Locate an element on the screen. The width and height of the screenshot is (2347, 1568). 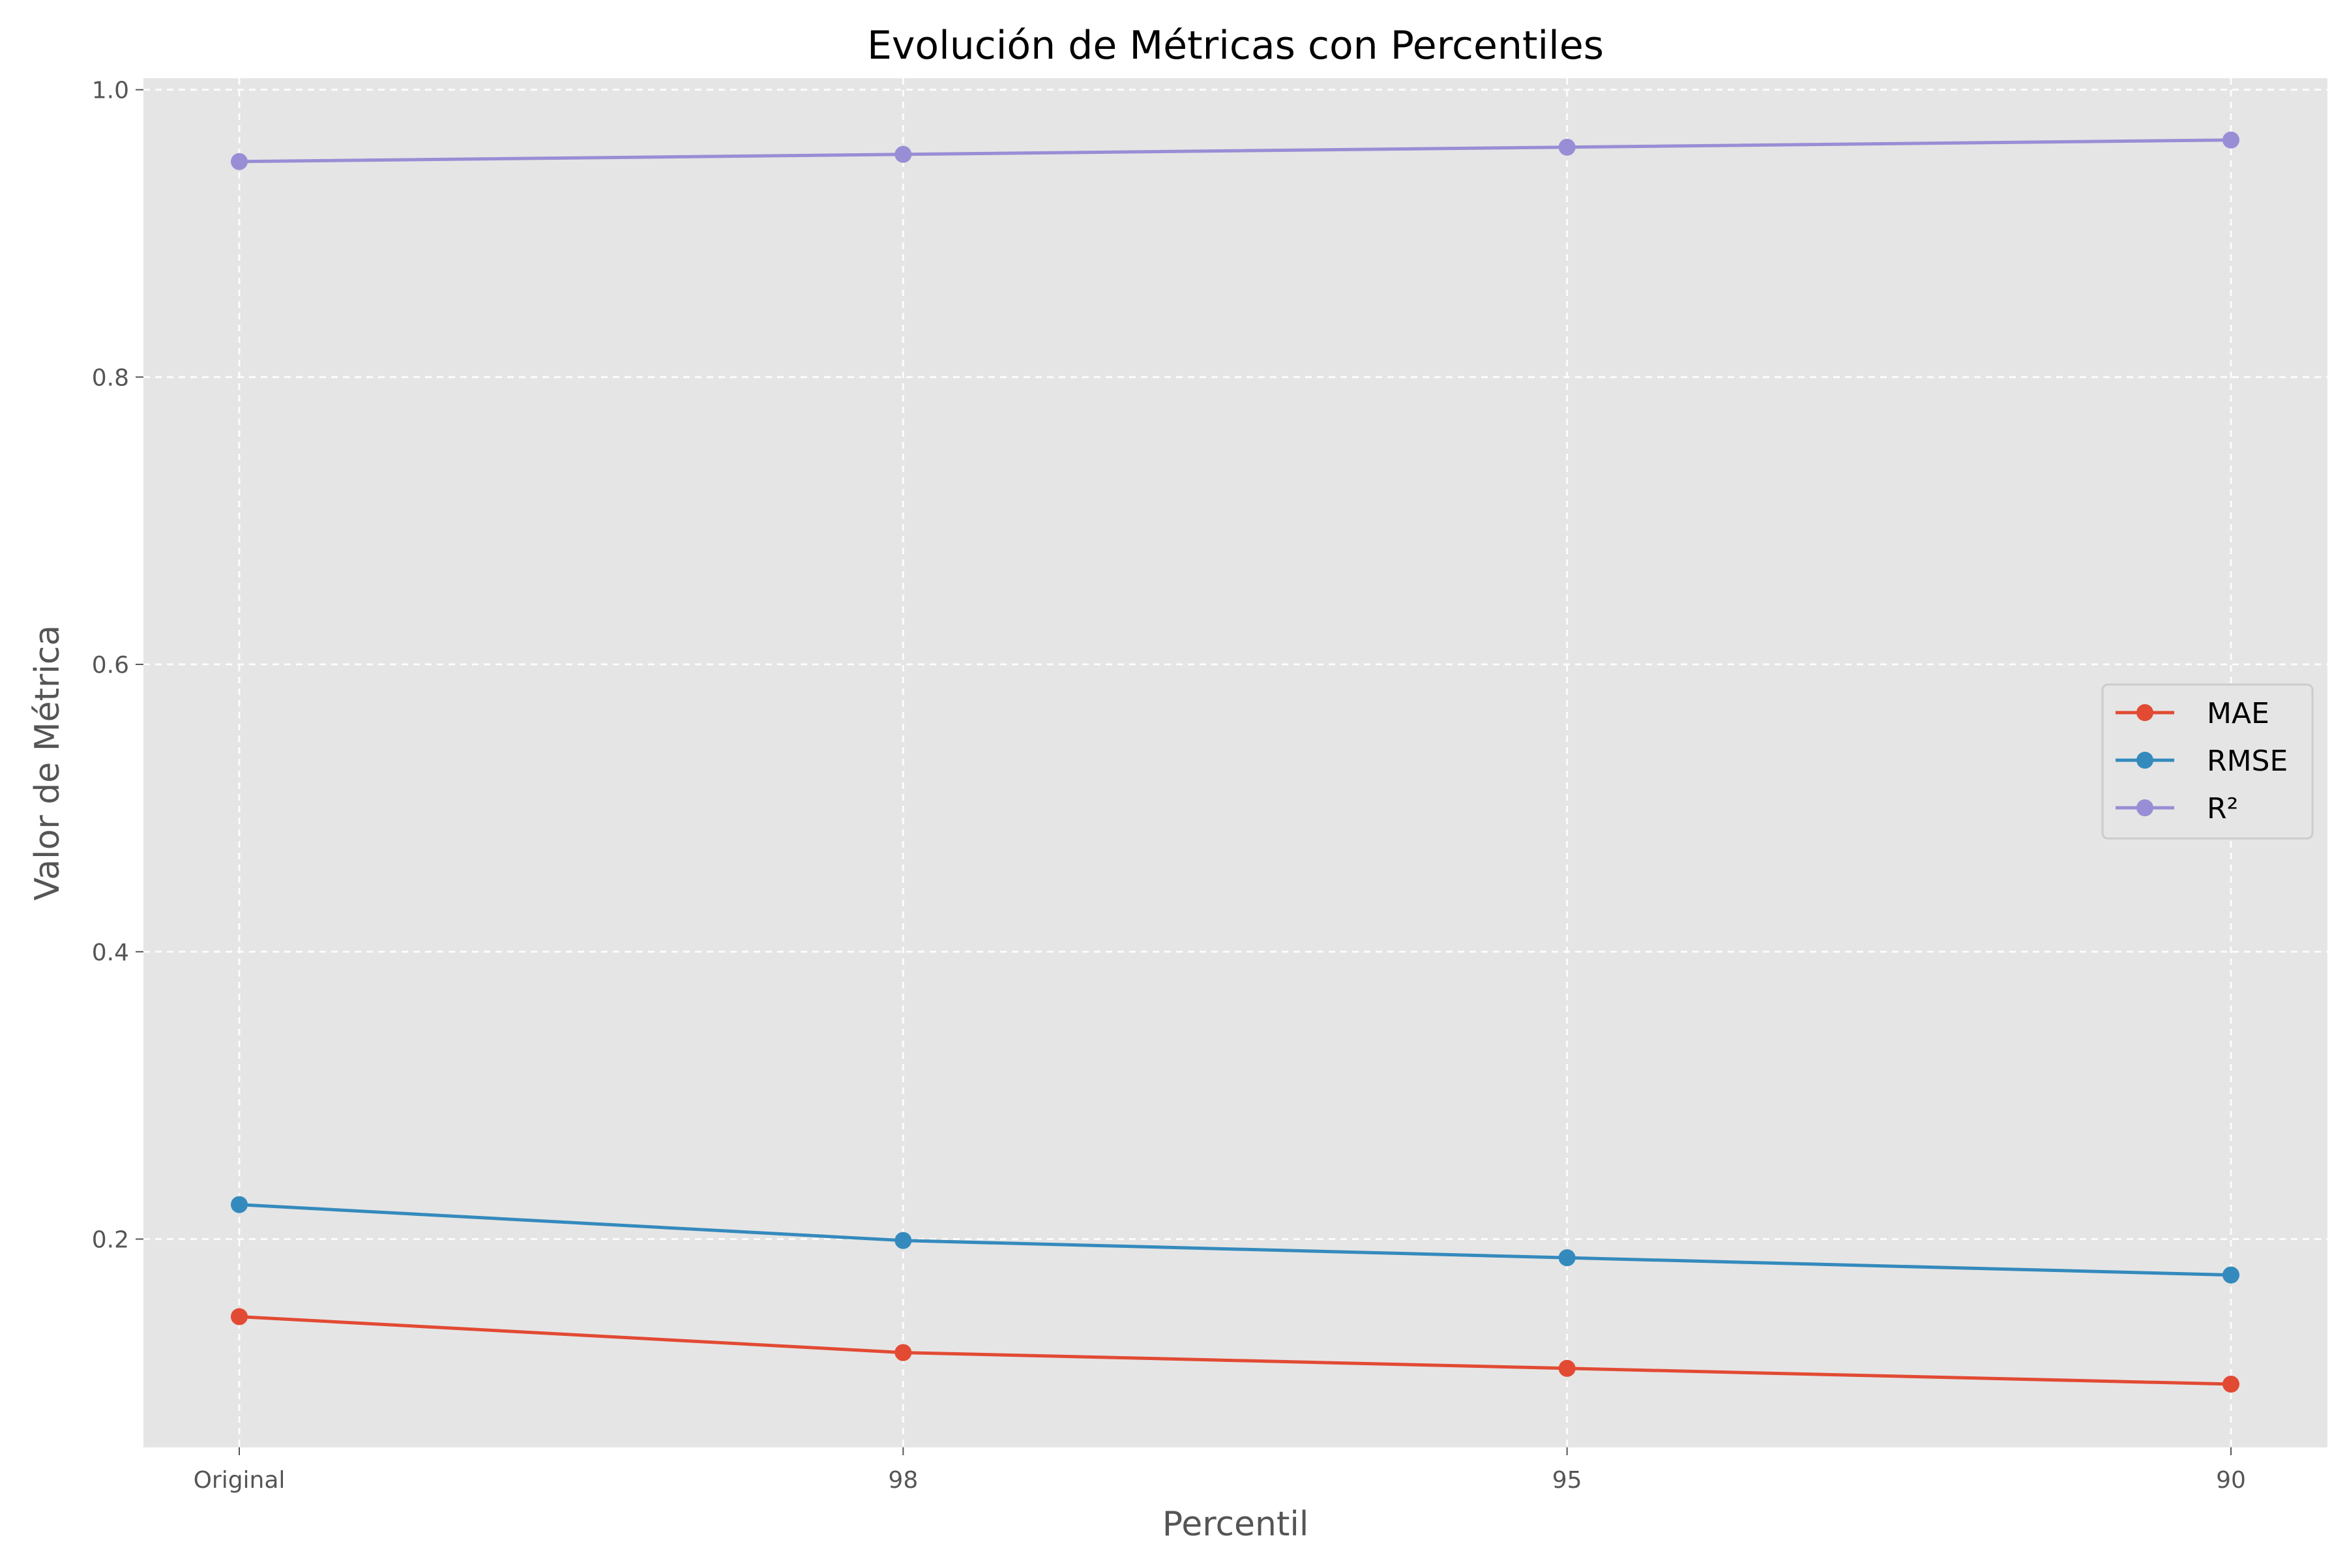
x-axis-label: Percentil is located at coordinates (1235, 1524).